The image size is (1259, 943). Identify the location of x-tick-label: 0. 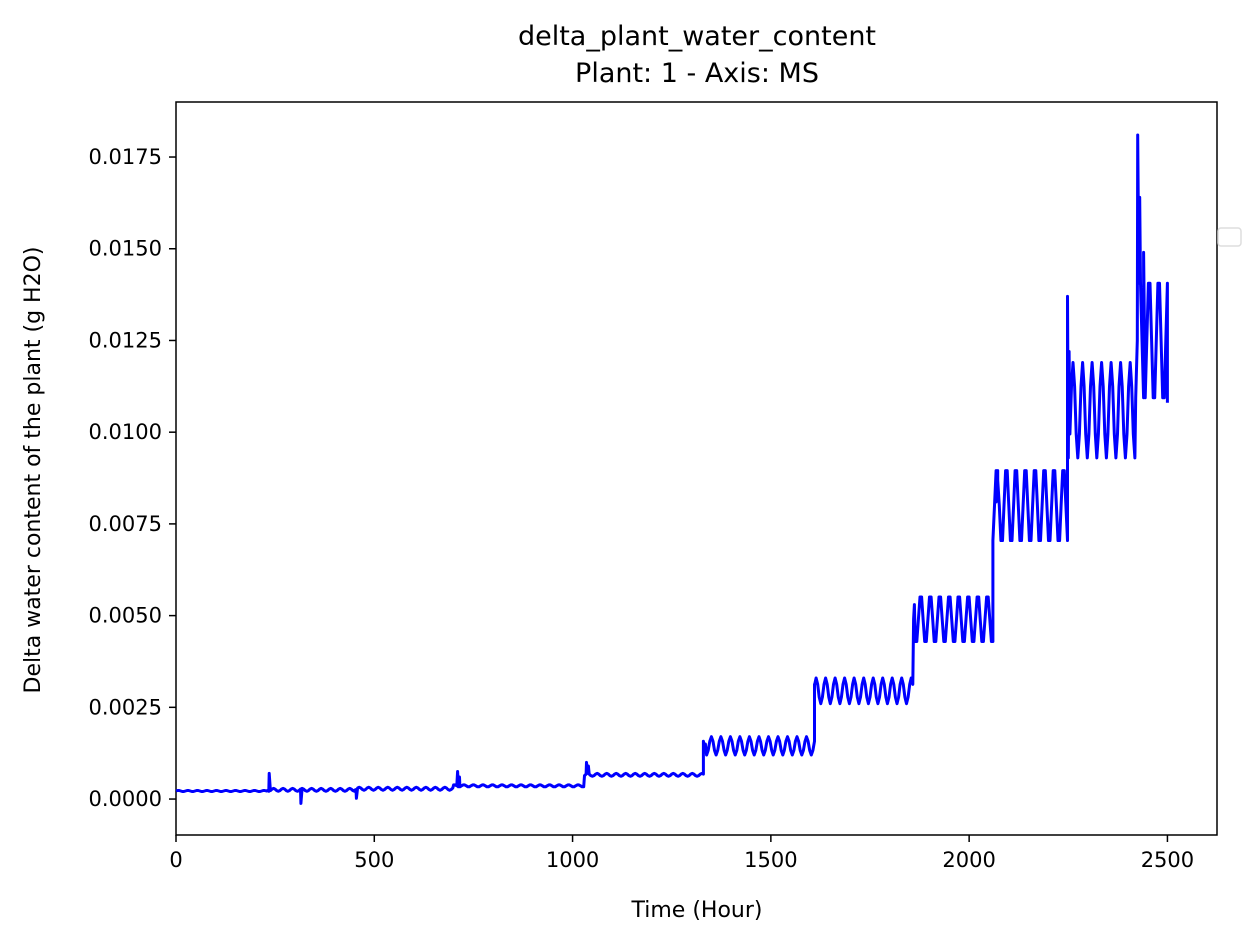
(175, 860).